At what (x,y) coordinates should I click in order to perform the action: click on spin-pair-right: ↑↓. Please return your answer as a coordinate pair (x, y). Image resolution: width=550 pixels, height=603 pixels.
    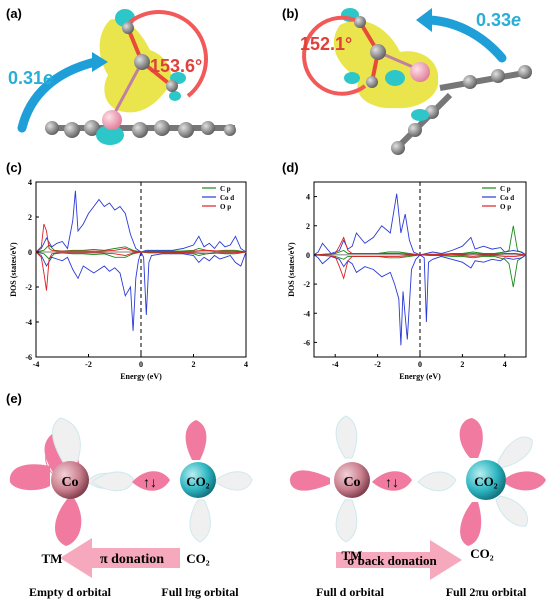
    Looking at the image, I should click on (392, 483).